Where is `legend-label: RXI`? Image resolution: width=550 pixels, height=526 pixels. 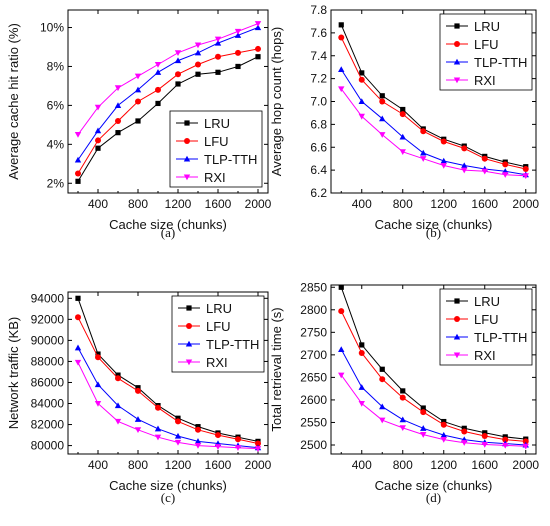 legend-label: RXI is located at coordinates (217, 362).